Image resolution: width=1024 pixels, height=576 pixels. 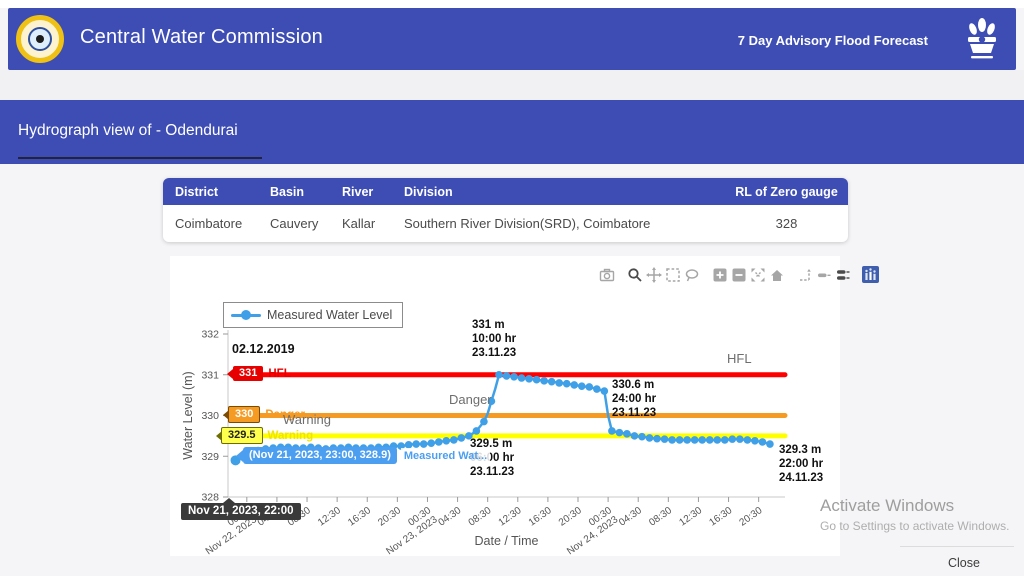 What do you see at coordinates (188, 415) in the screenshot?
I see `svg-text: Water Level (m)` at bounding box center [188, 415].